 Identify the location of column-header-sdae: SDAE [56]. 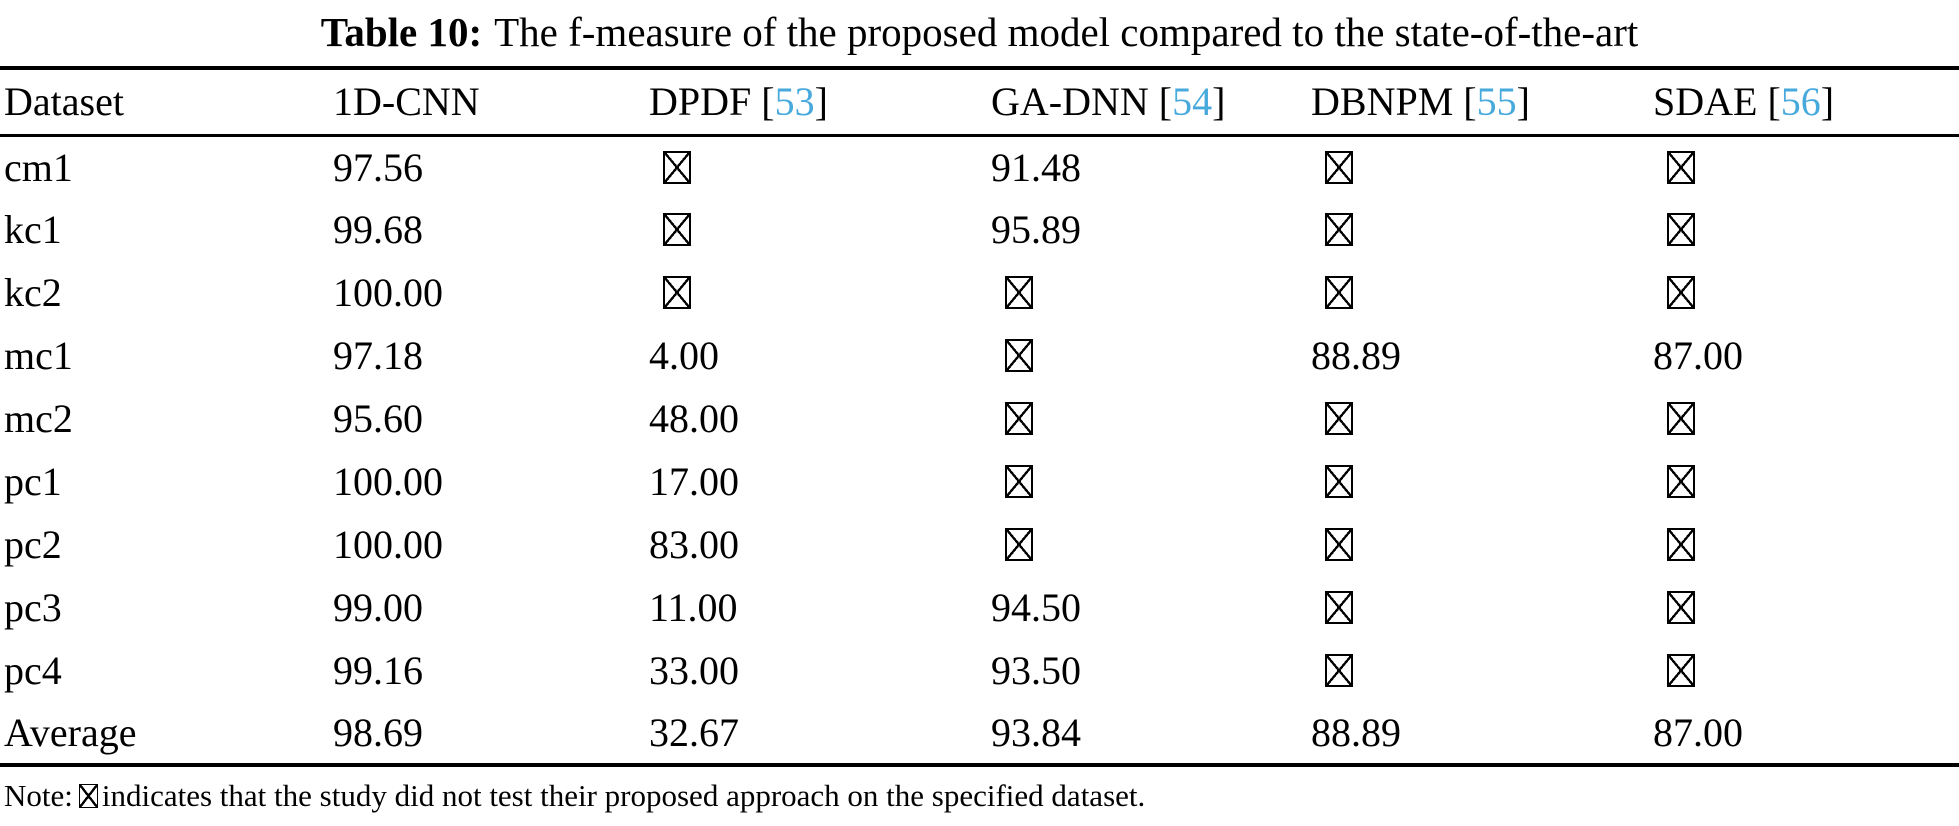
(1744, 102).